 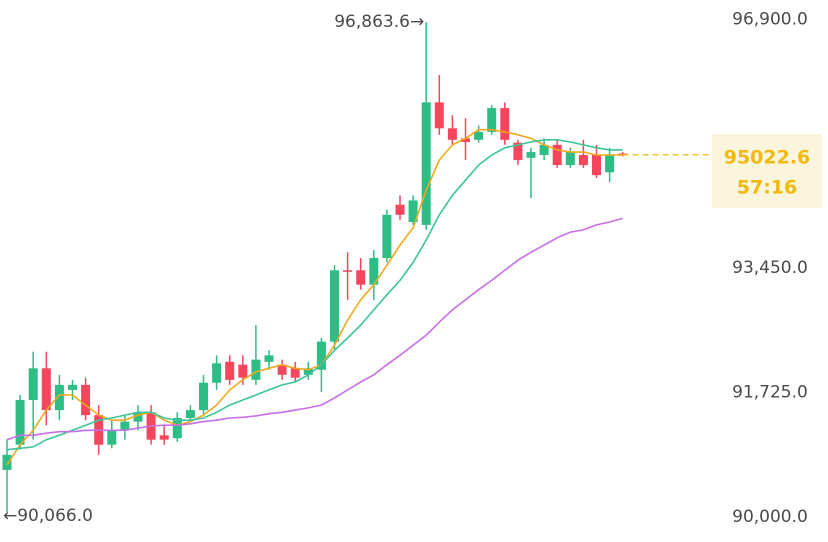 I want to click on countdown: 57:16, so click(x=767, y=187).